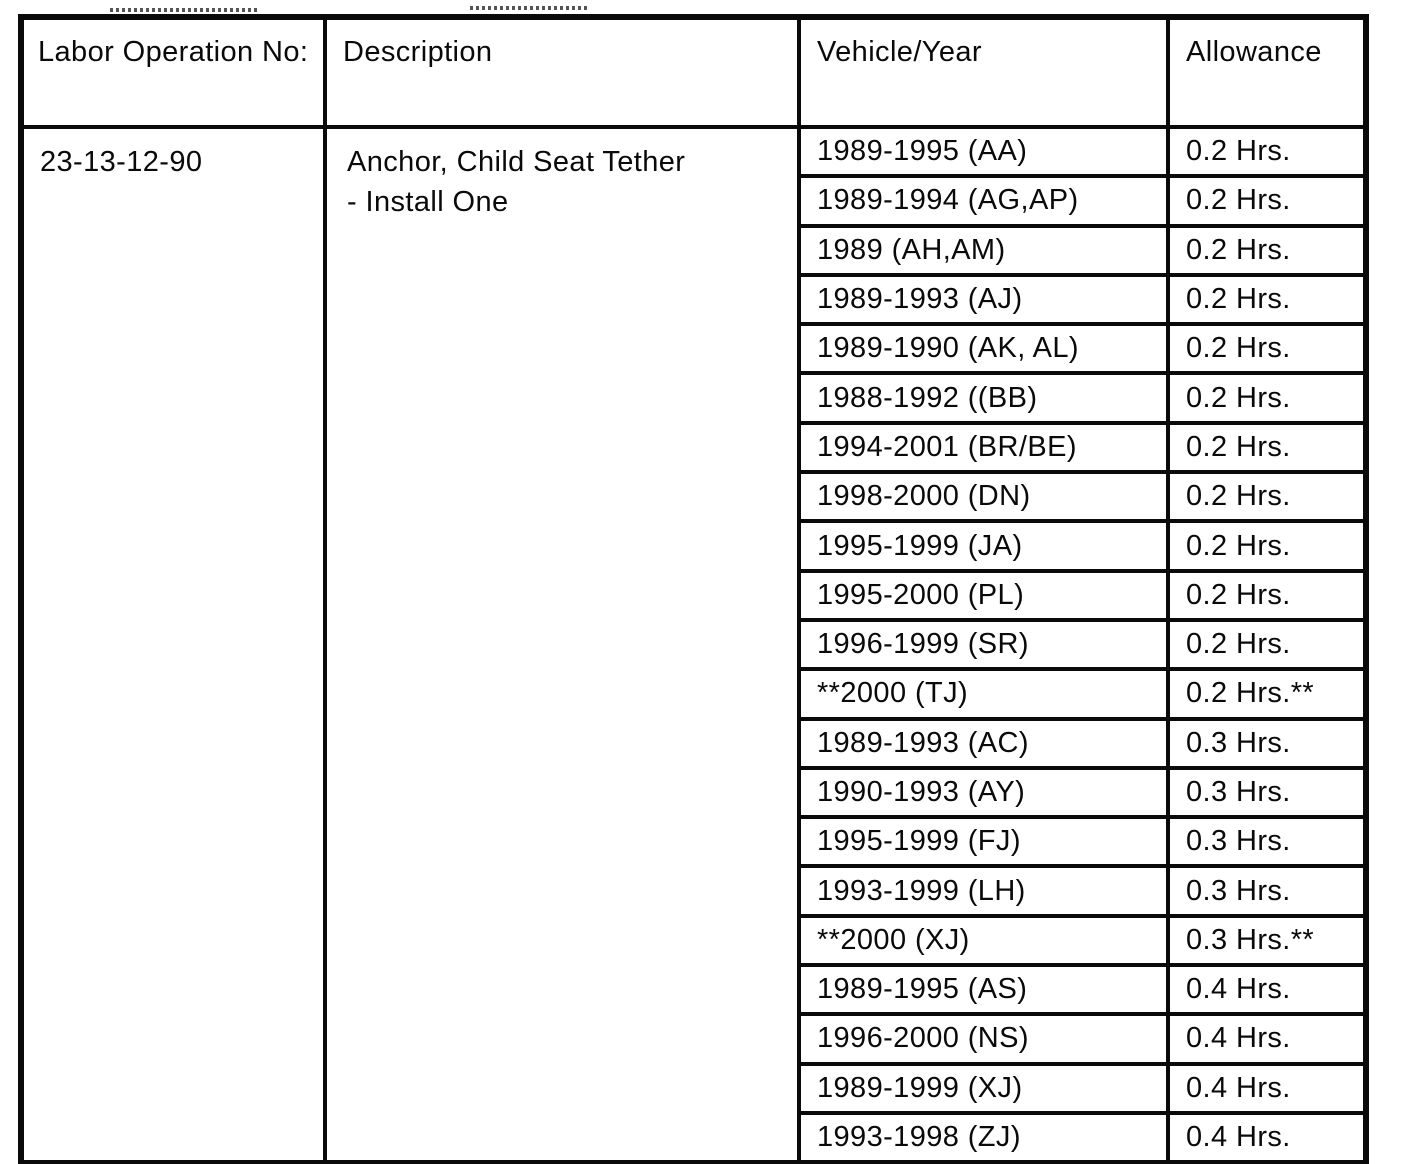  I want to click on allowance-cell: 0.2 Hrs.**, so click(1267, 694).